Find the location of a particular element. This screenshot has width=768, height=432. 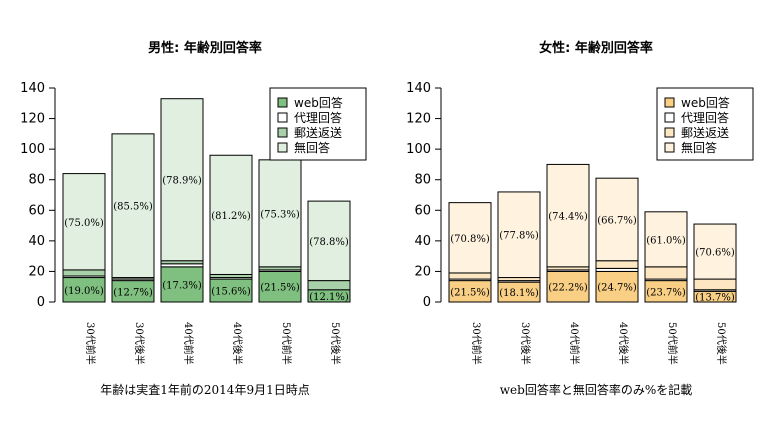

no-answer-rate-label: (70.8%) is located at coordinates (470, 239).